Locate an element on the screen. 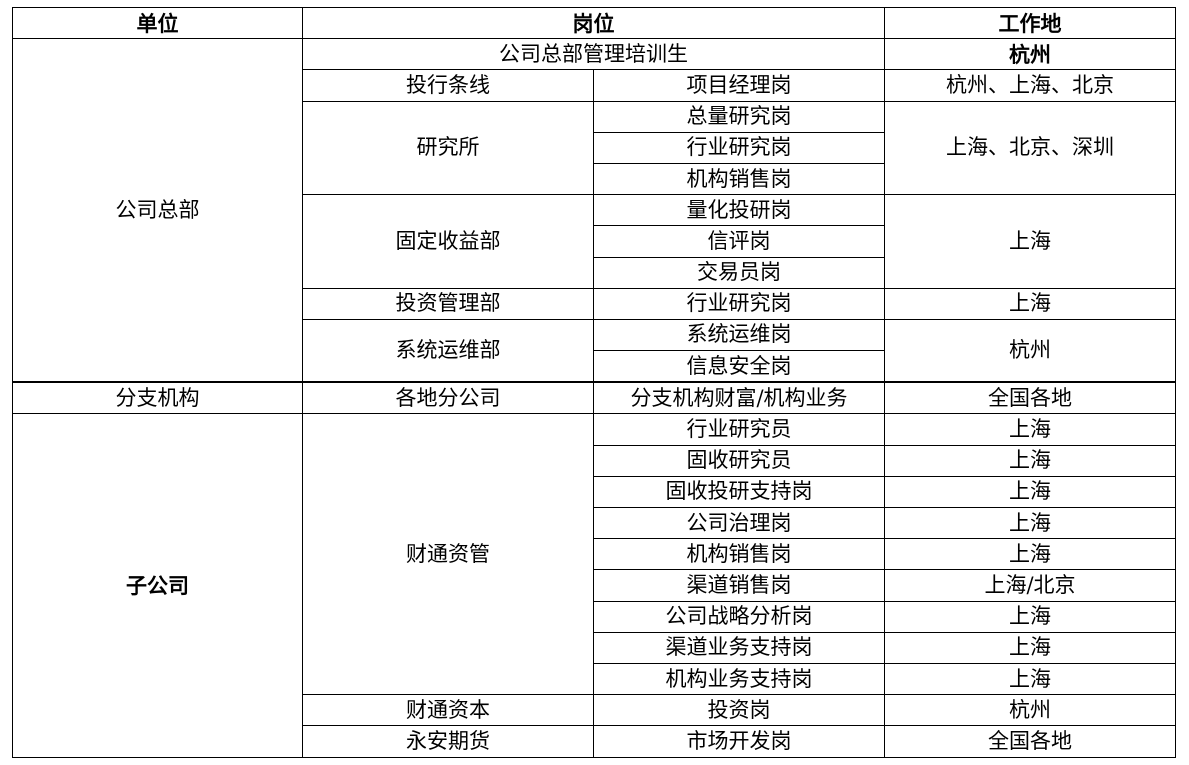 The width and height of the screenshot is (1189, 765). unit-subsidiary: 子公司 is located at coordinates (157, 585).